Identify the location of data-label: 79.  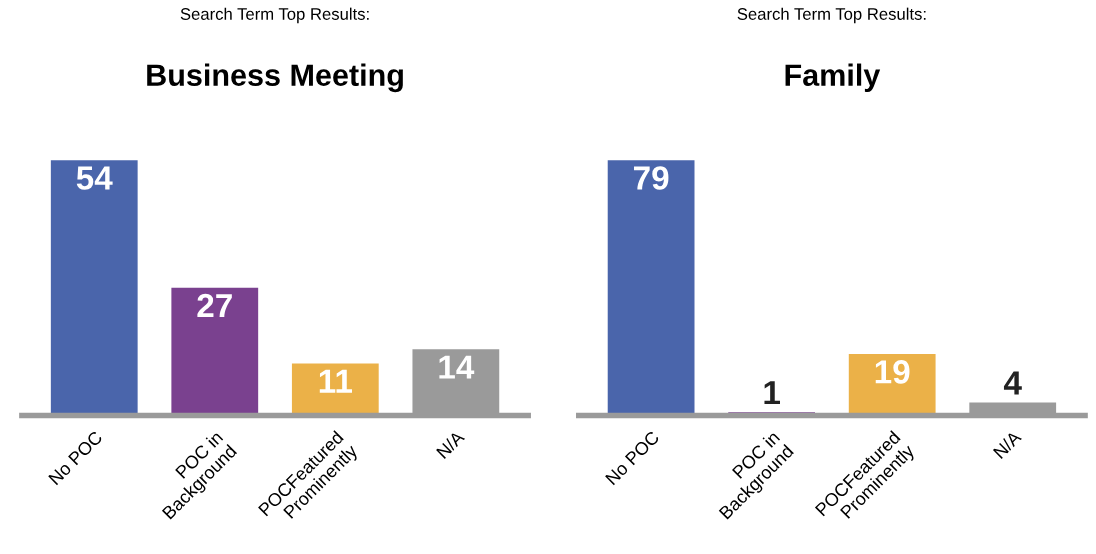
(651, 178).